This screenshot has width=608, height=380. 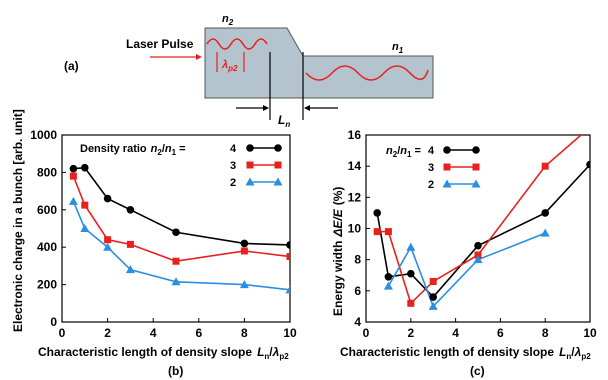 What do you see at coordinates (287, 86) in the screenshot?
I see `ramp-length-markers` at bounding box center [287, 86].